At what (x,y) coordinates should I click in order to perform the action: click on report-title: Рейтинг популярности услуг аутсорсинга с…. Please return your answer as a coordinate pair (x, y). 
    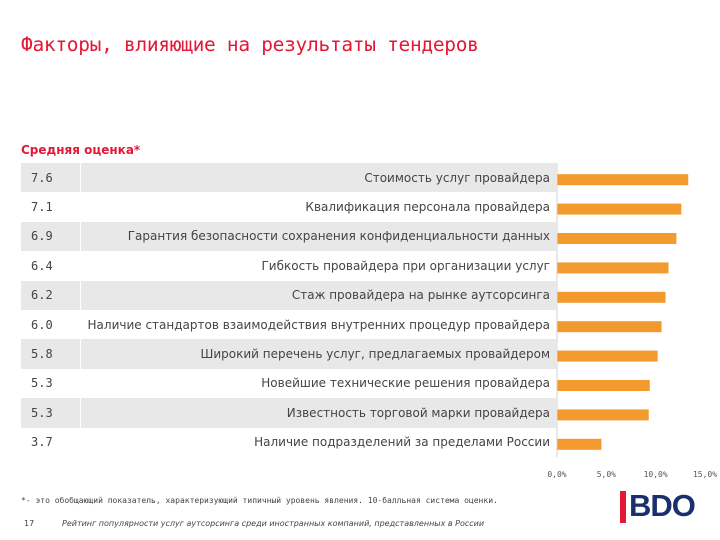
    Looking at the image, I should click on (273, 523).